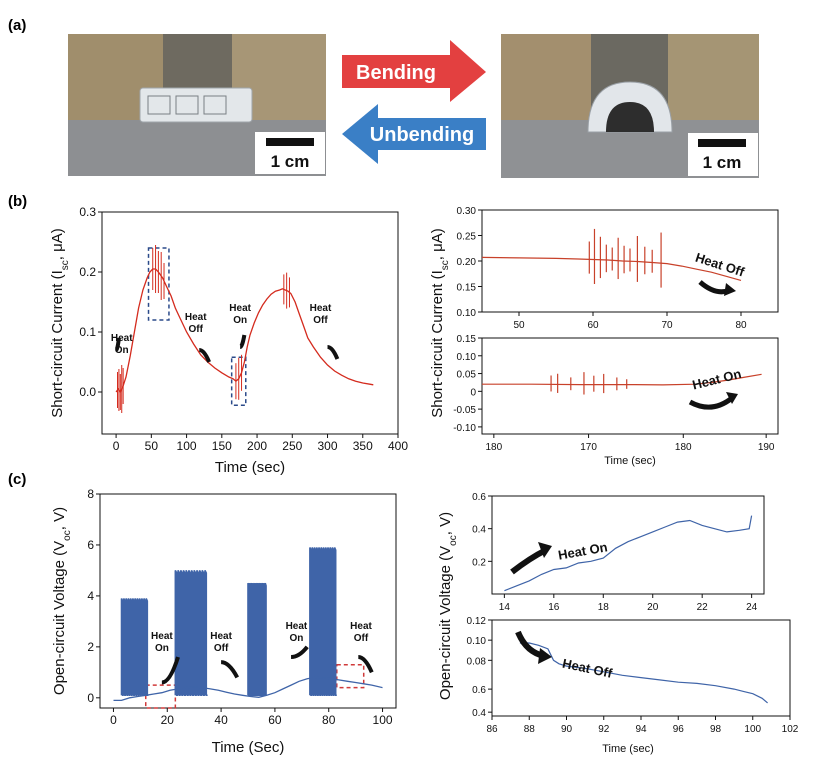 The width and height of the screenshot is (821, 767). I want to click on voltage-baseline-line, so click(248, 689).